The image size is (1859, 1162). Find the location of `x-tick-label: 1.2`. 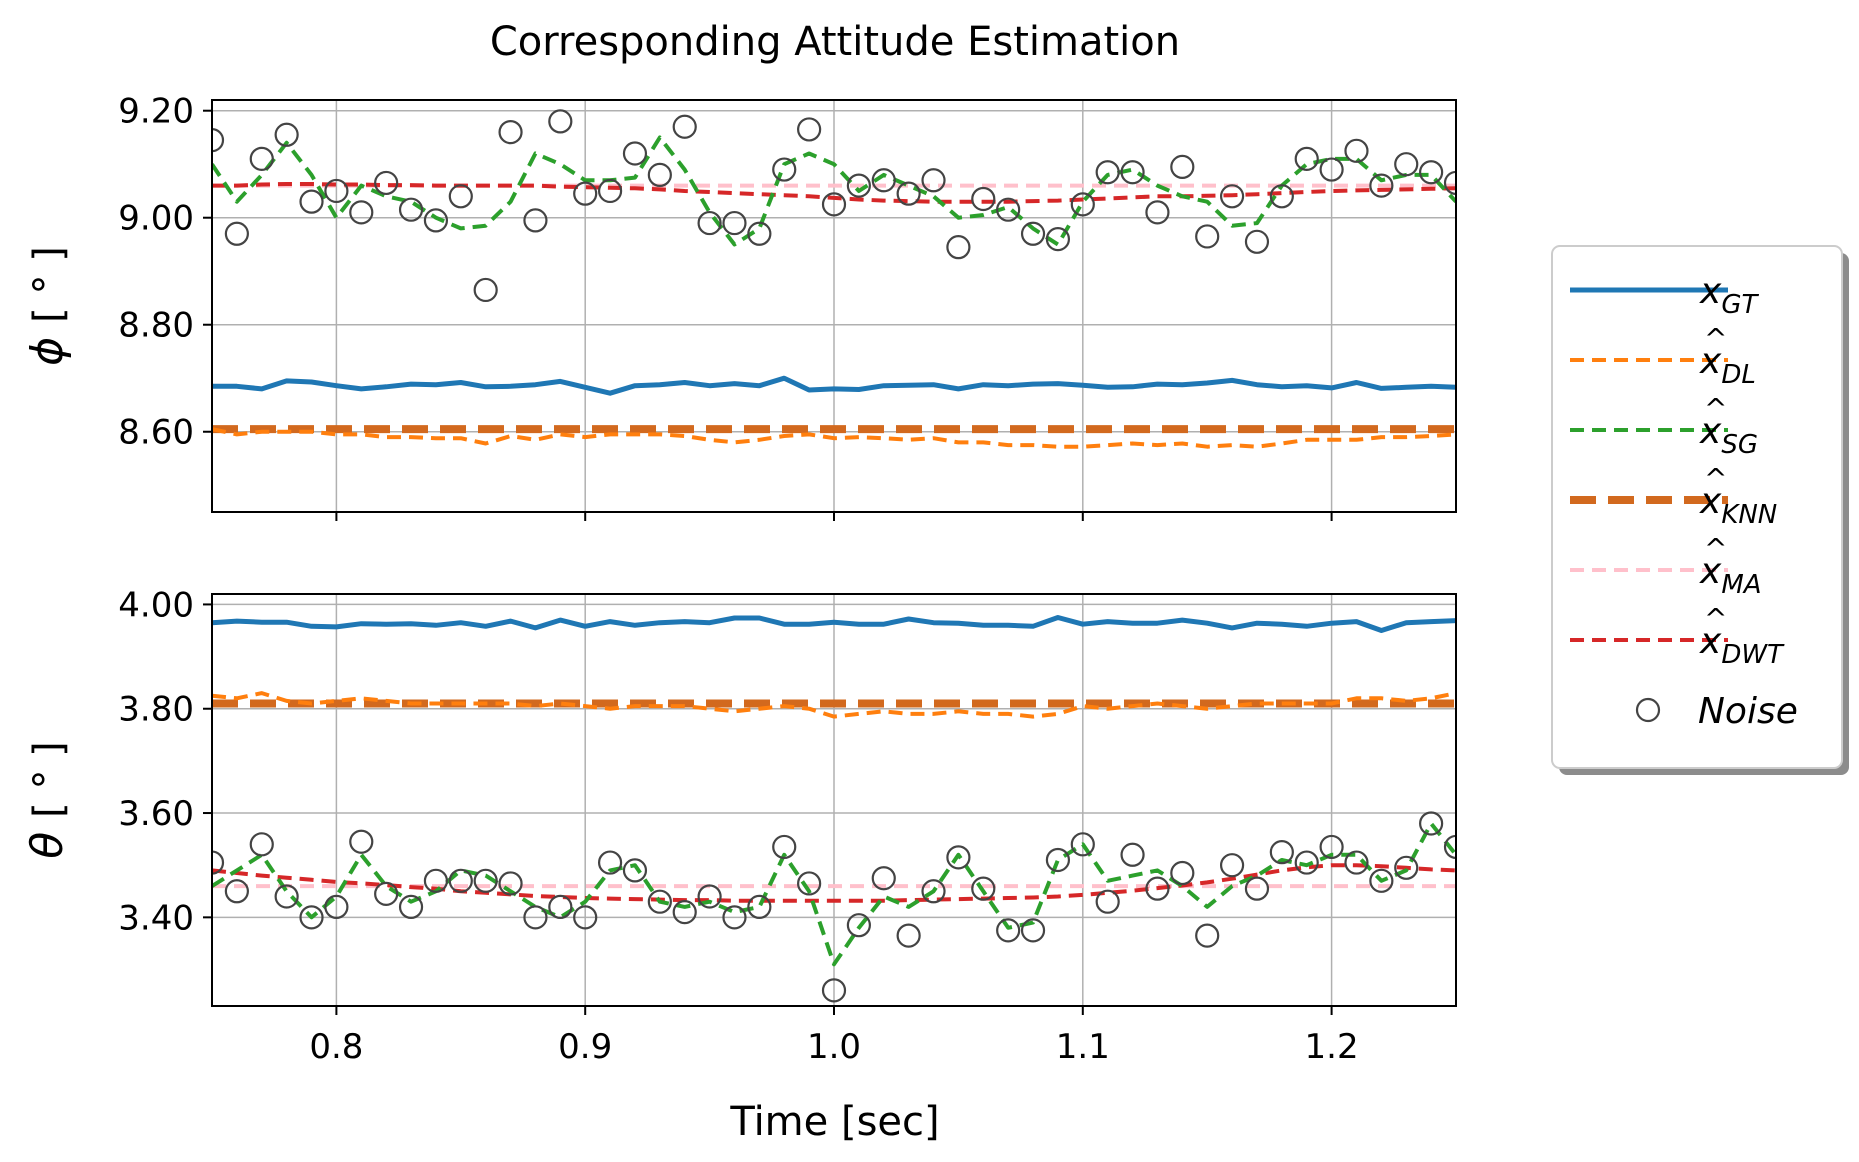

x-tick-label: 1.2 is located at coordinates (1332, 1047).